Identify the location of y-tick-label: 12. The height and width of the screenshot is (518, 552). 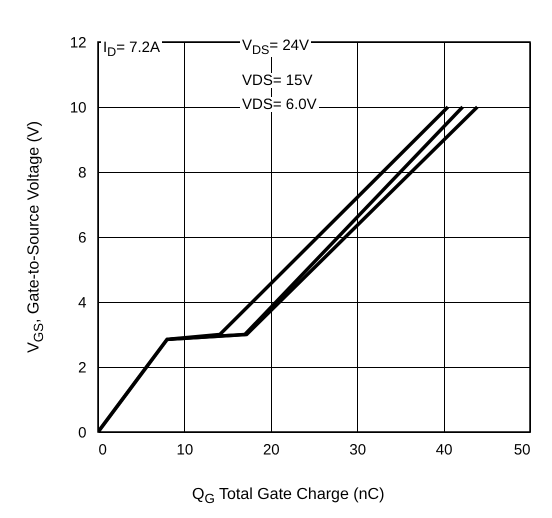
(78, 43).